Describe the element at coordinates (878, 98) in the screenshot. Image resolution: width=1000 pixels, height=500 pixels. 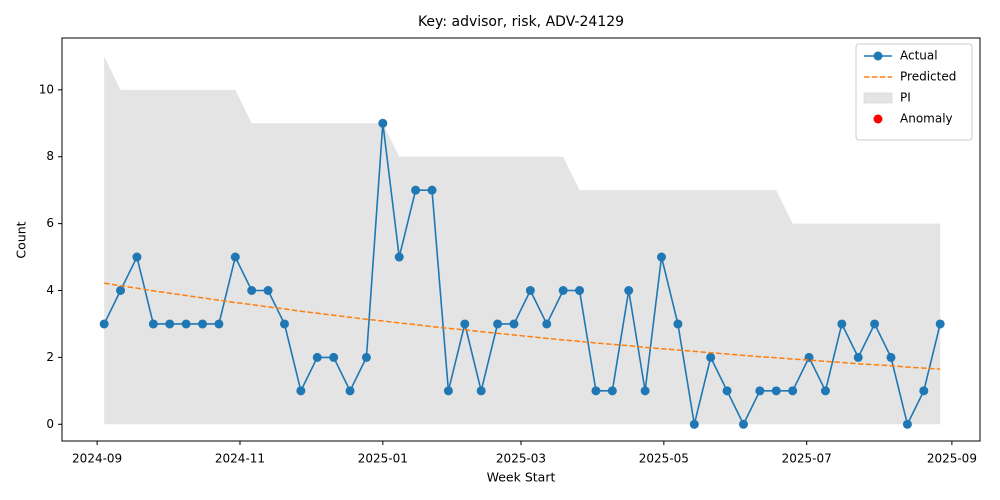
I see `legend-swatch` at that location.